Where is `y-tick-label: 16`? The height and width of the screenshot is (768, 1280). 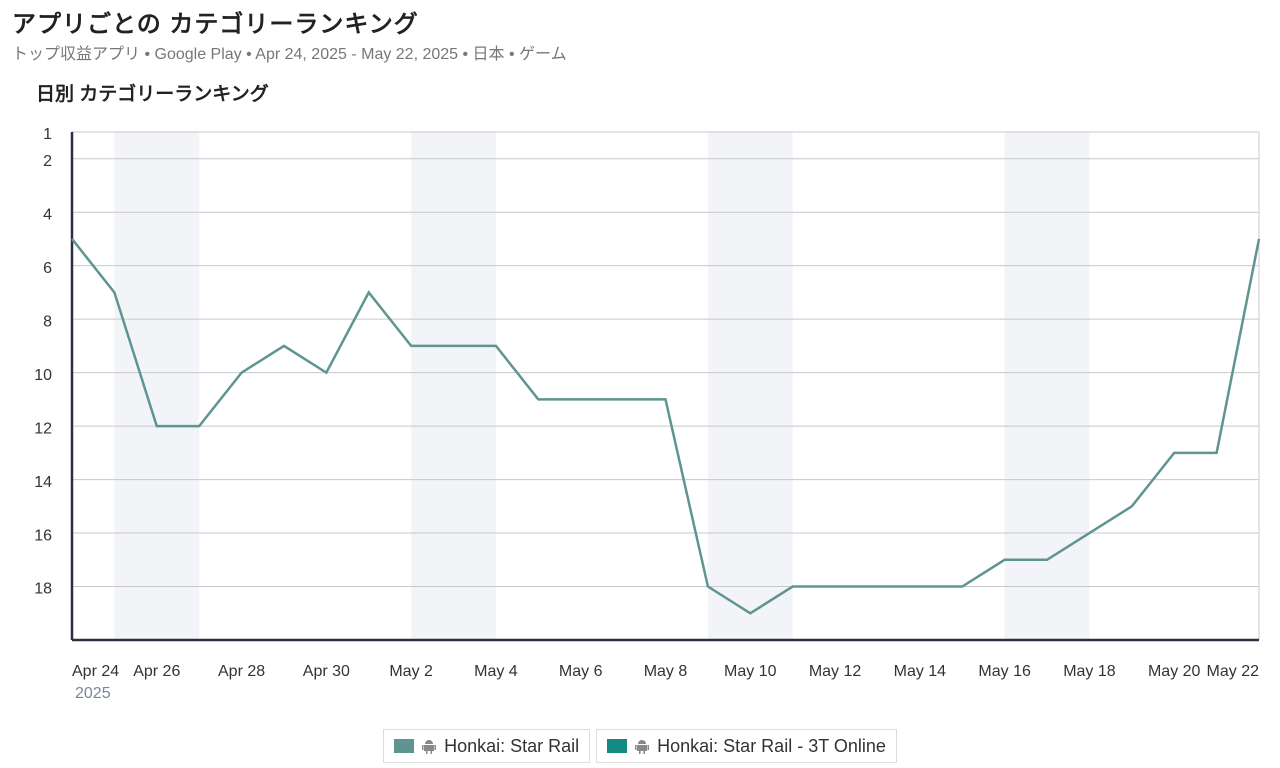 y-tick-label: 16 is located at coordinates (43, 535).